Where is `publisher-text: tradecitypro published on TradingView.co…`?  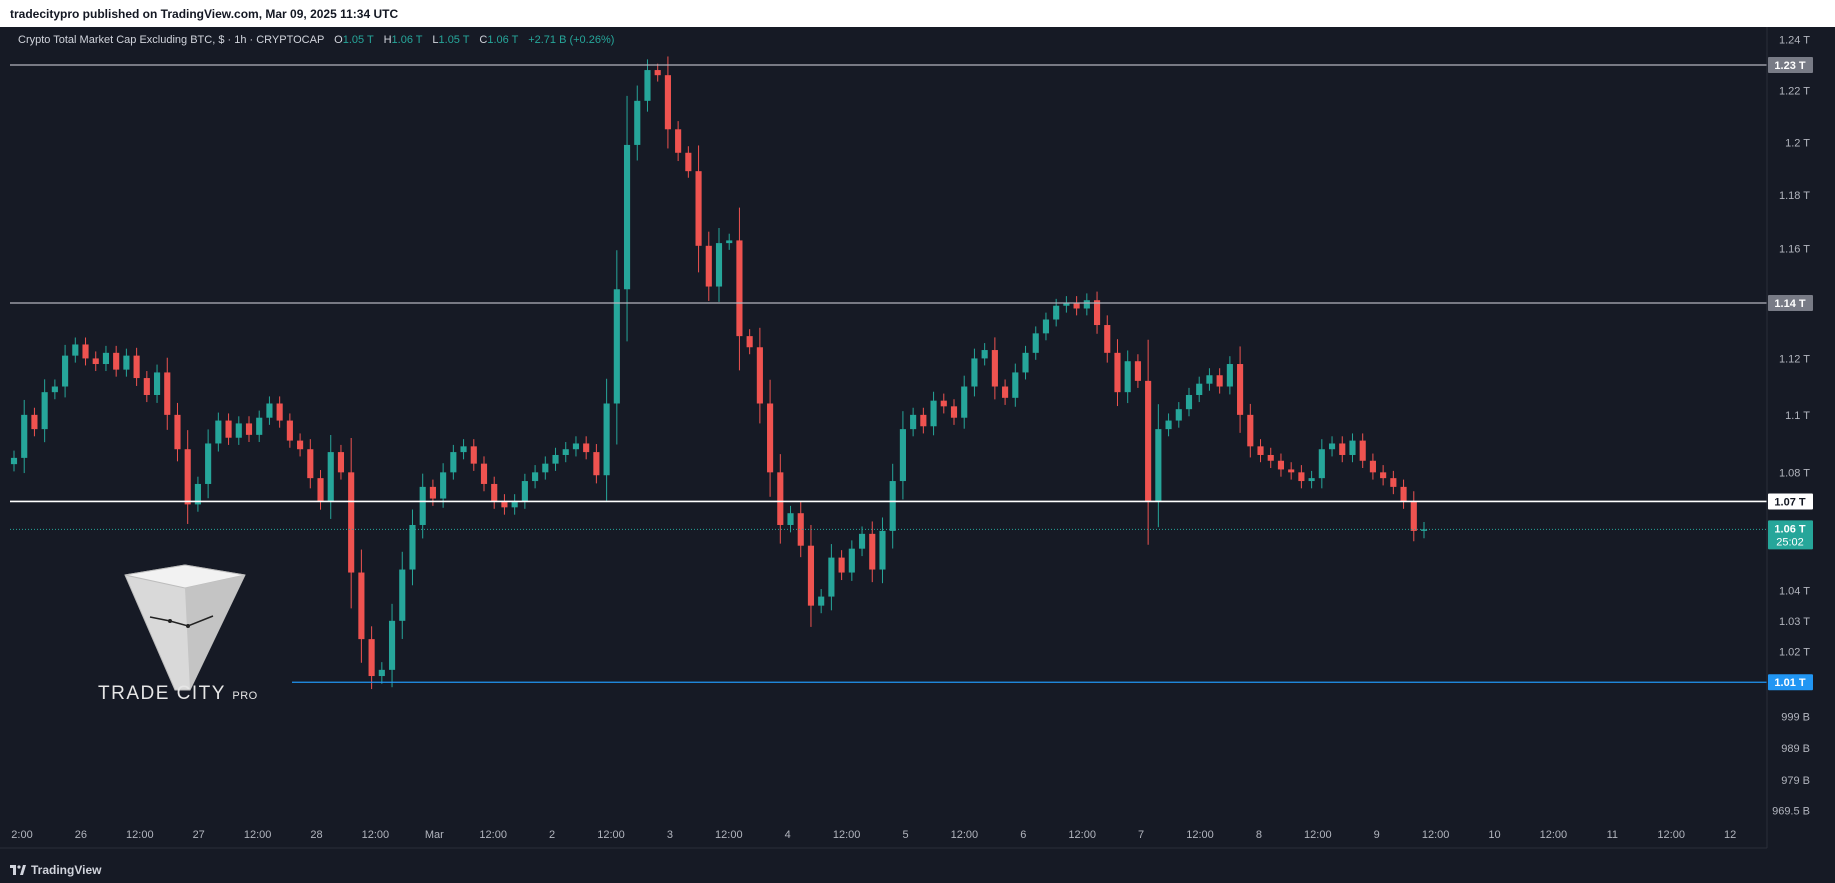 publisher-text: tradecitypro published on TradingView.co… is located at coordinates (204, 13).